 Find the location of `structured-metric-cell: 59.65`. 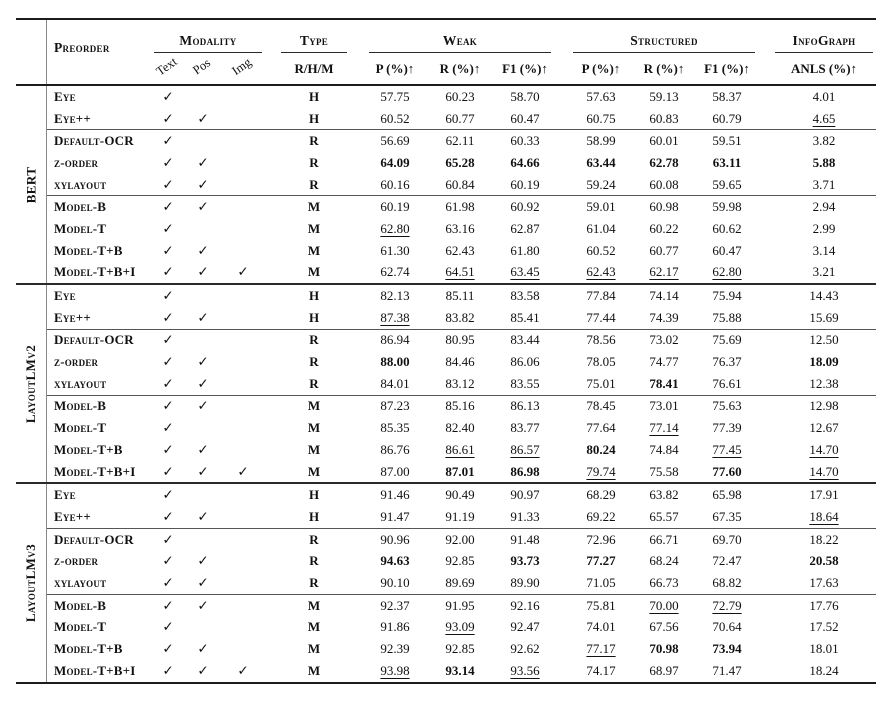

structured-metric-cell: 59.65 is located at coordinates (727, 184).